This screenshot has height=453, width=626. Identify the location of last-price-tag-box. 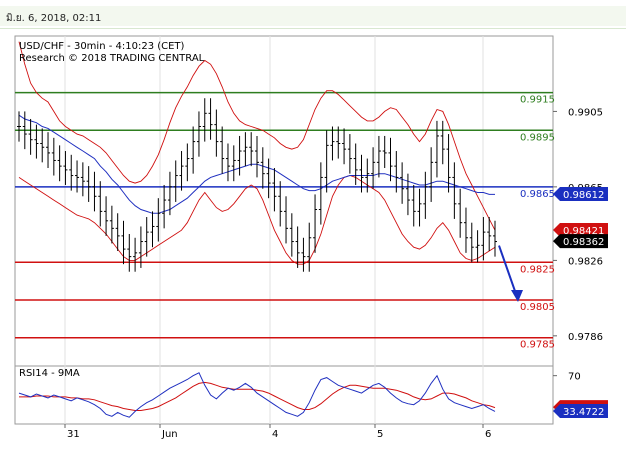
(580, 241).